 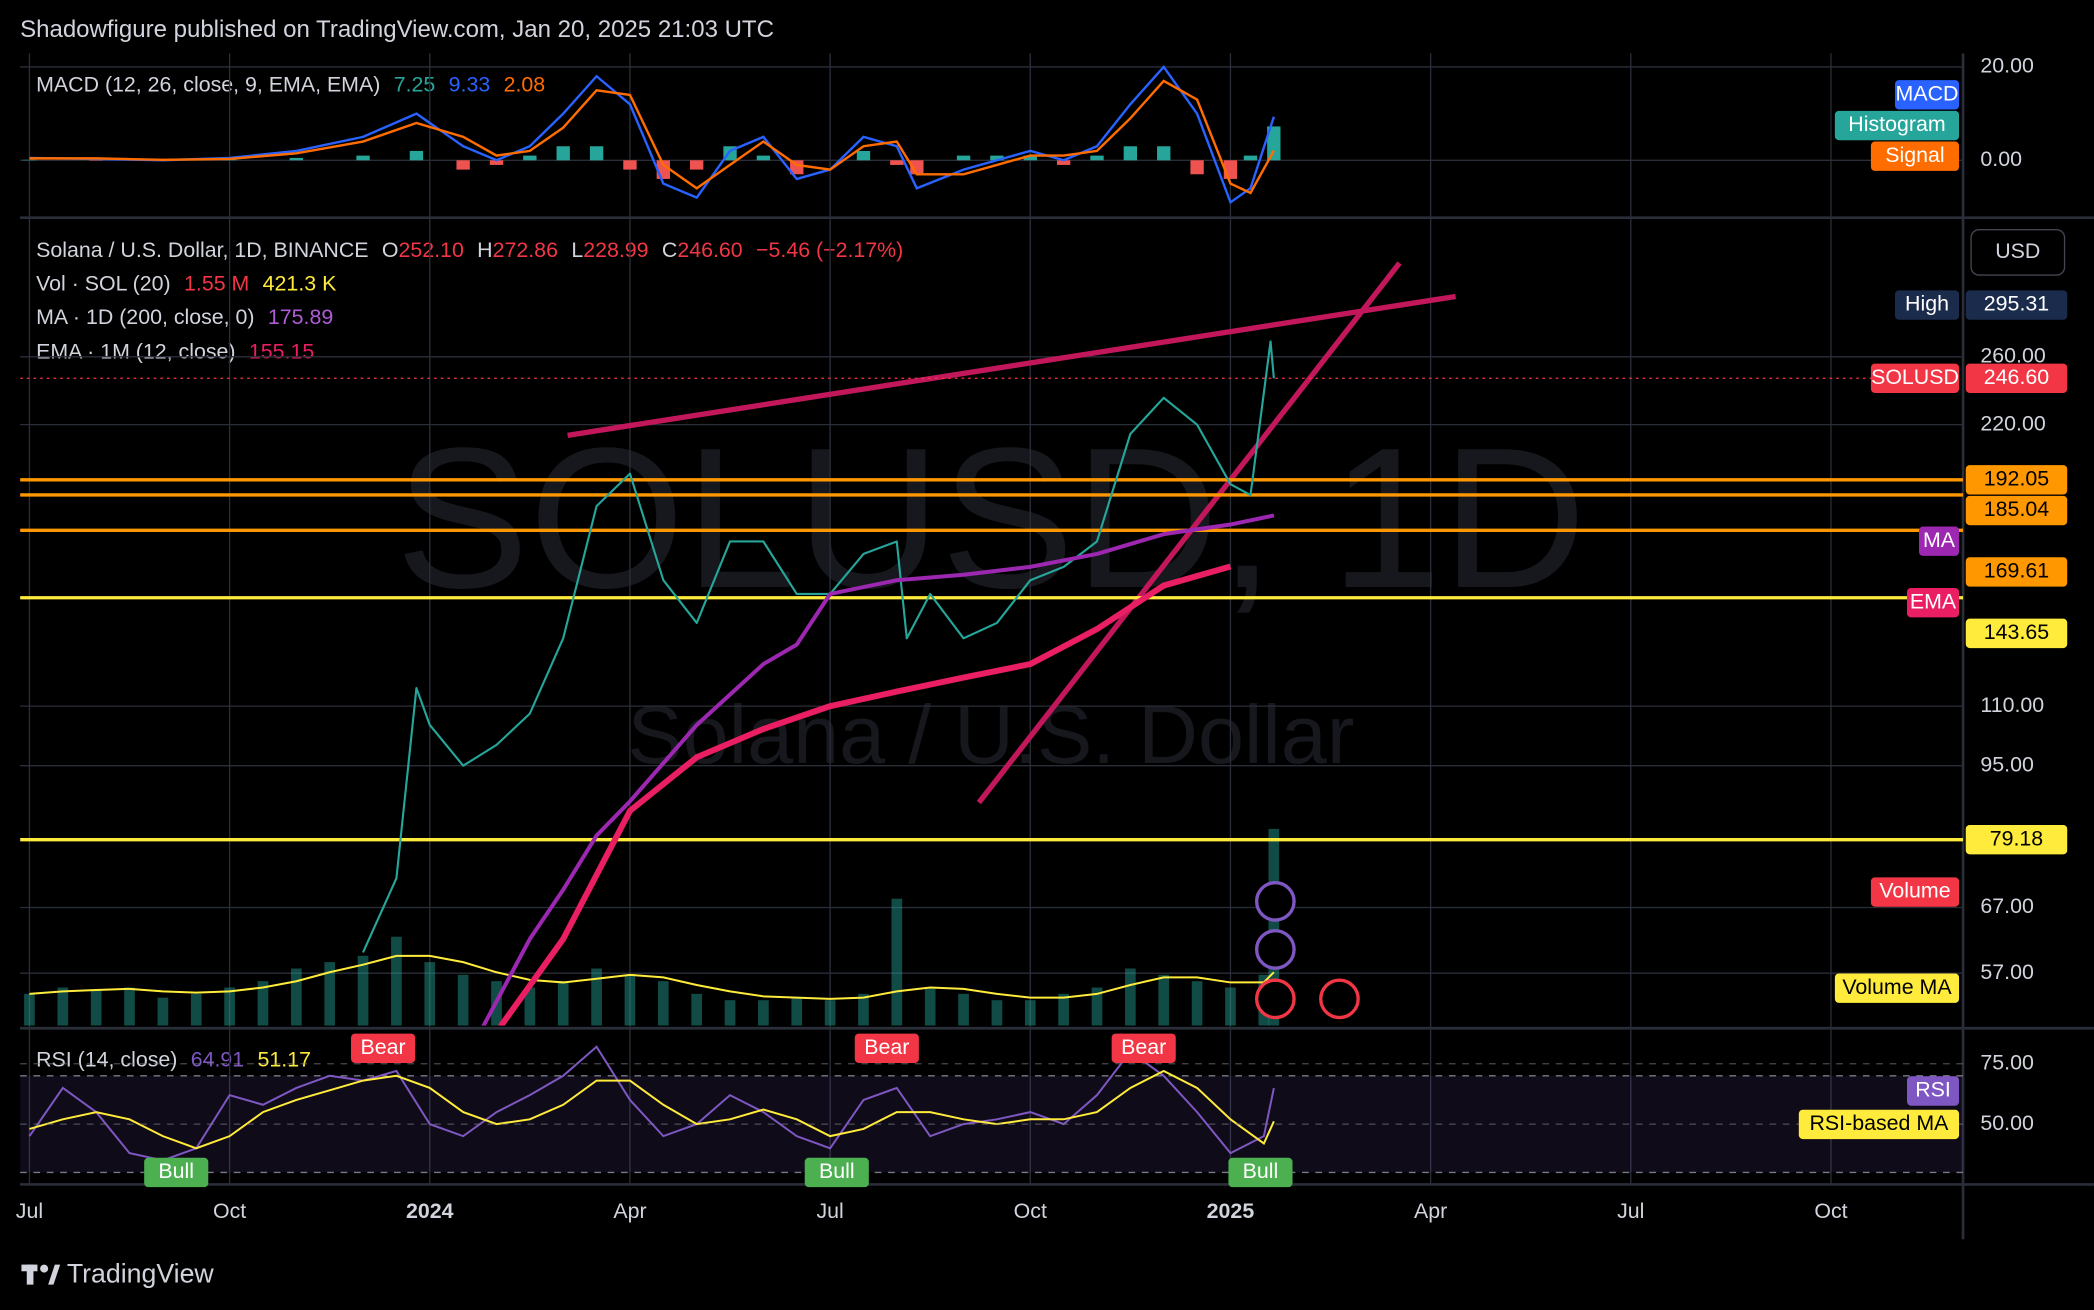 I want to click on name-tag-label: SOLUSD, so click(x=1915, y=377).